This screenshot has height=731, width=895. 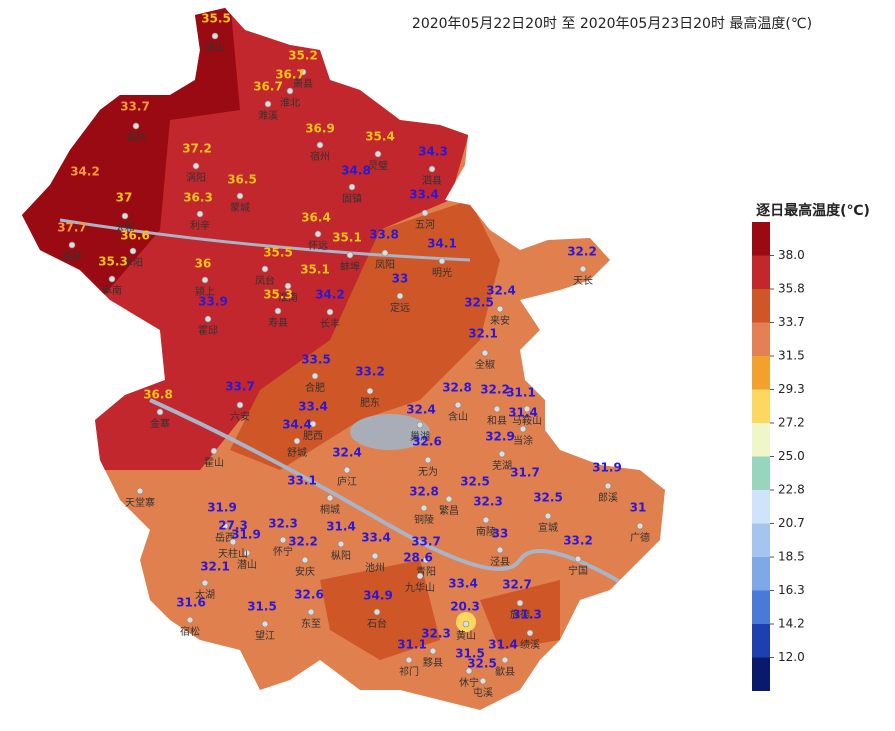 What do you see at coordinates (213, 302) in the screenshot?
I see `station-value: 33.9` at bounding box center [213, 302].